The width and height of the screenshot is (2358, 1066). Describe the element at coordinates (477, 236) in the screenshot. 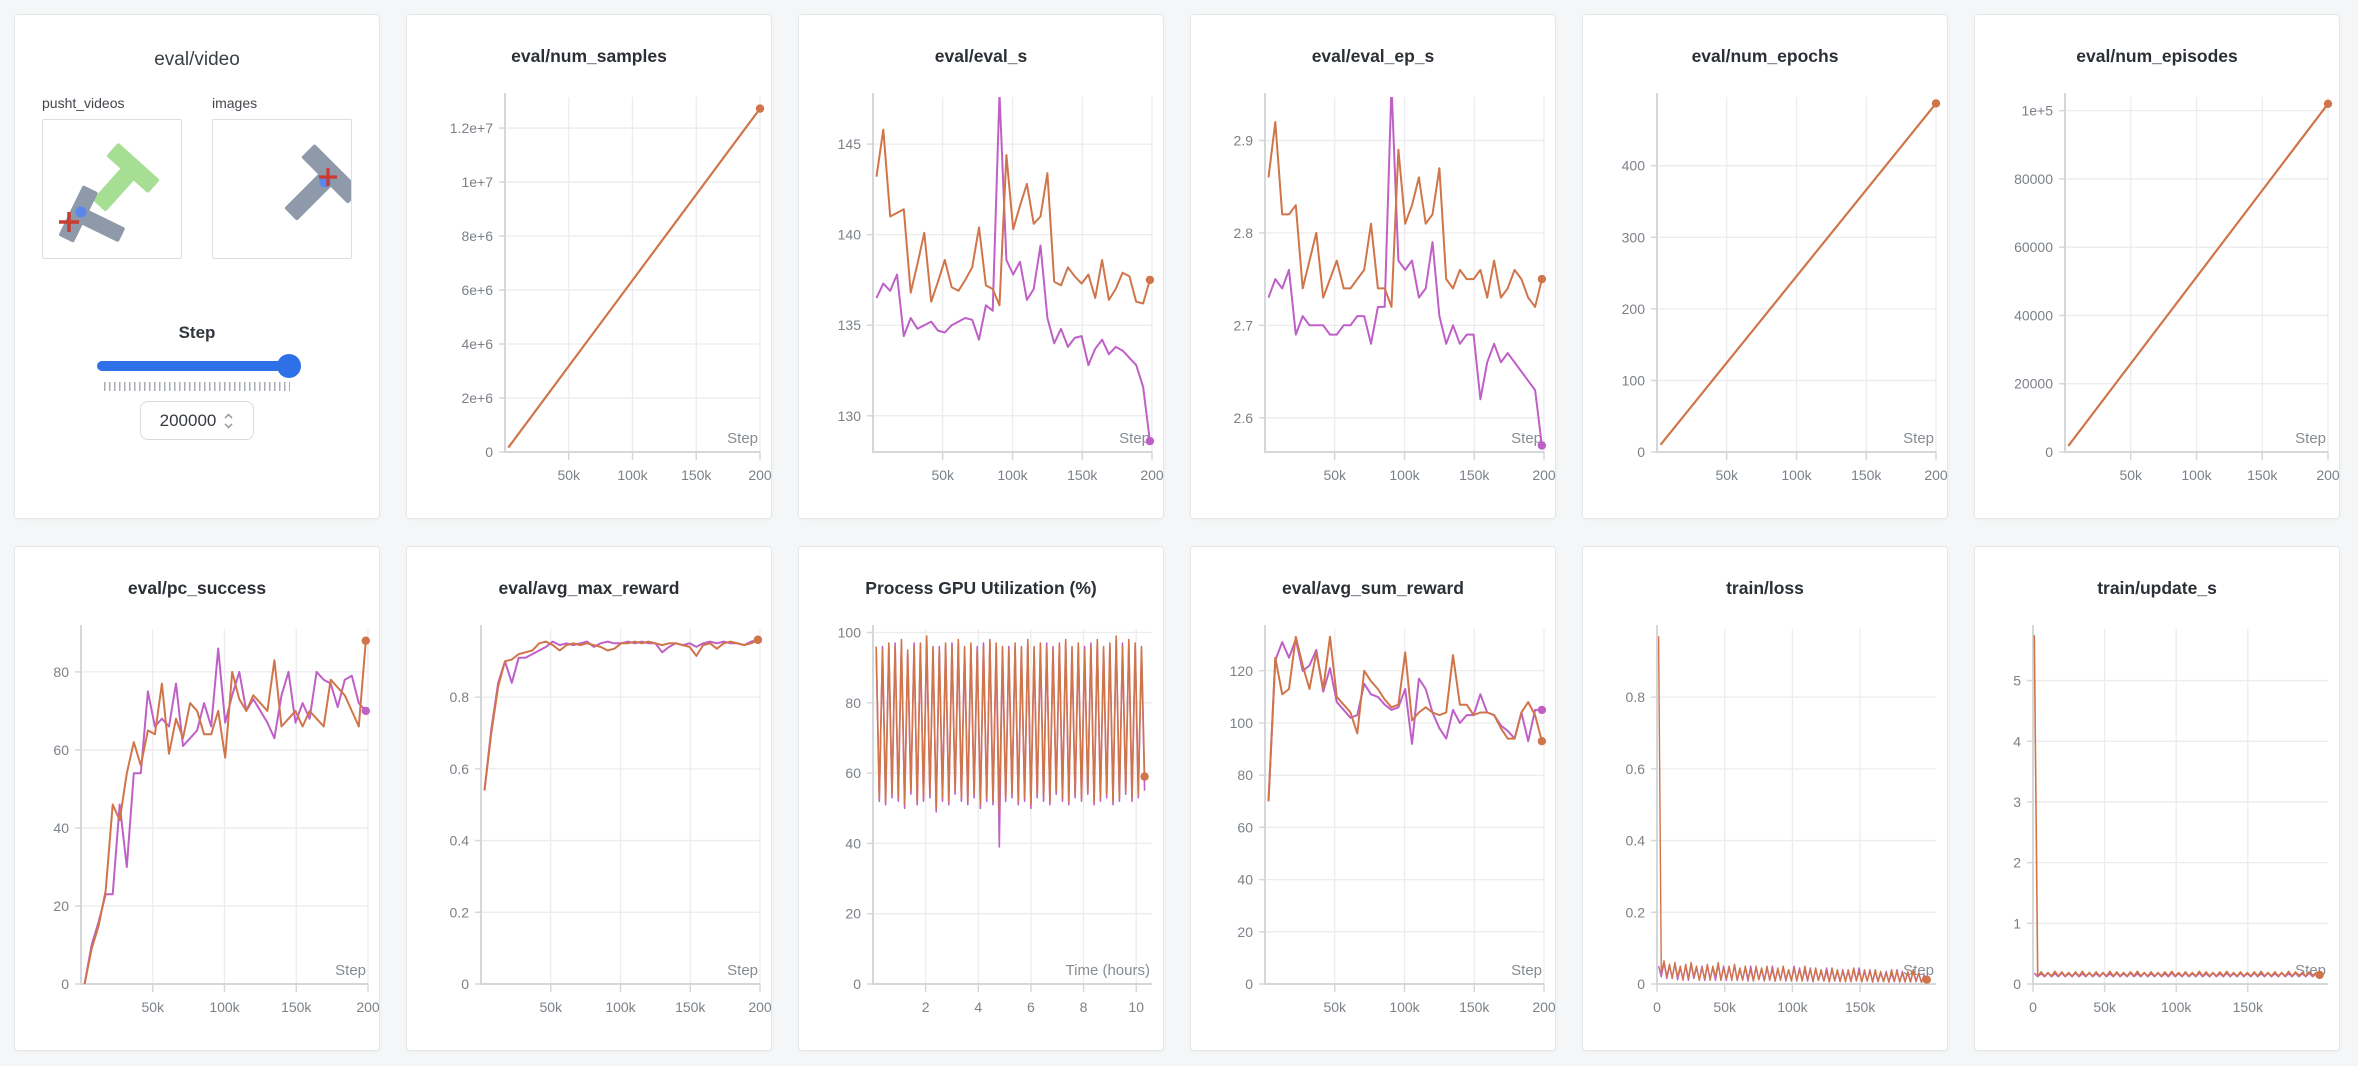

I see `y-tick-label: 8e+6` at that location.